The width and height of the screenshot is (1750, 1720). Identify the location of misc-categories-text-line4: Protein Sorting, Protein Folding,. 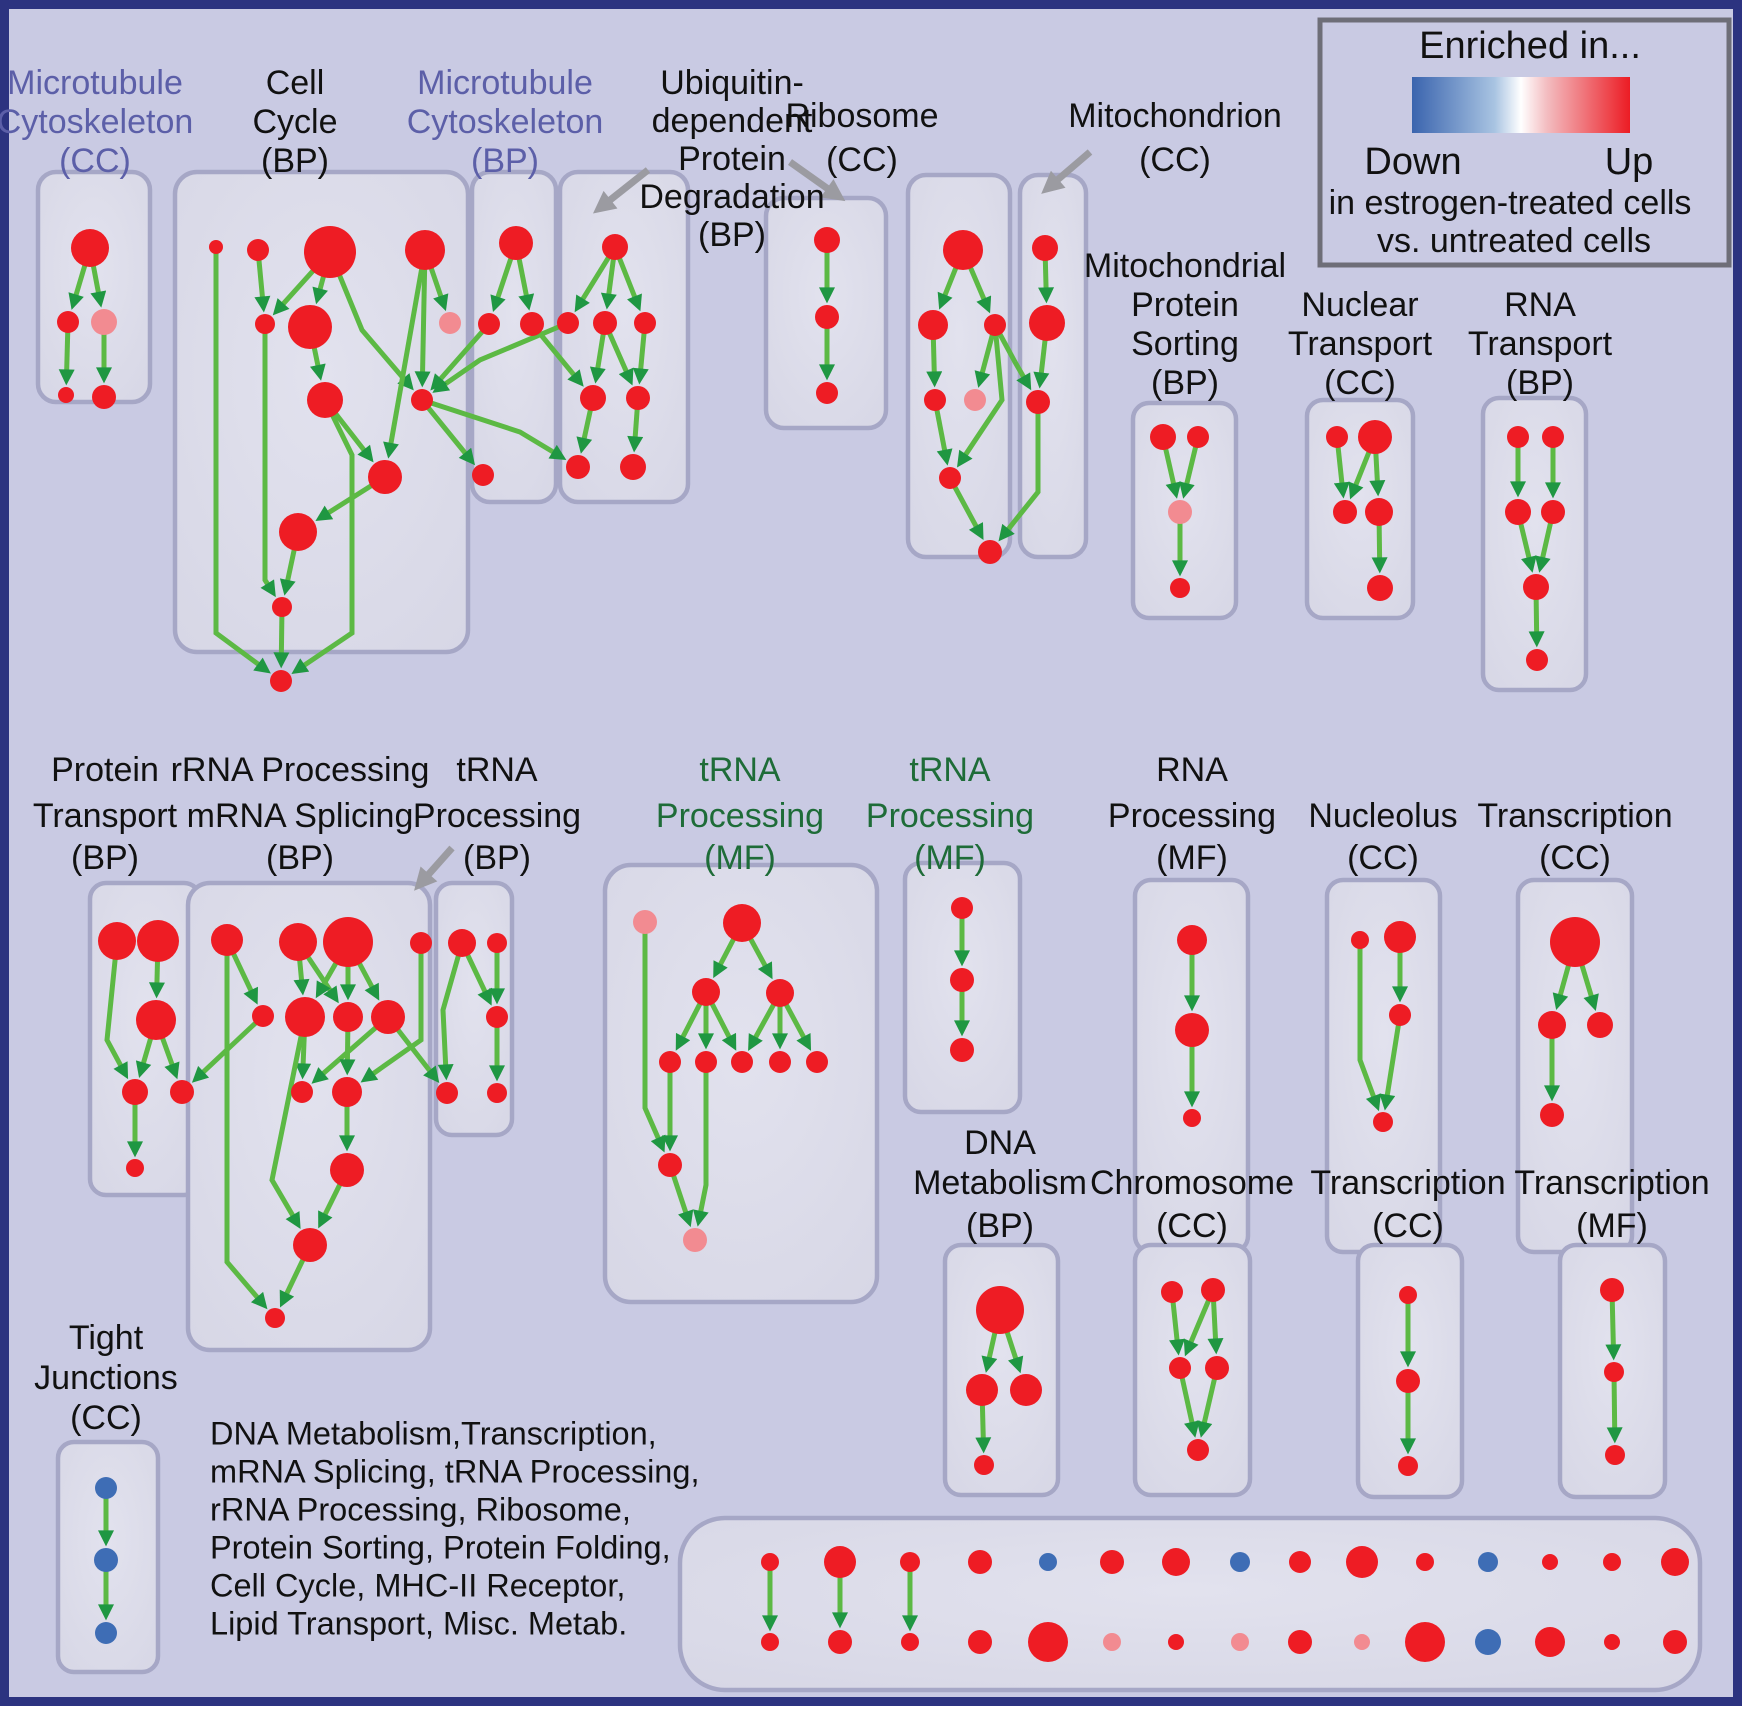
(440, 1548).